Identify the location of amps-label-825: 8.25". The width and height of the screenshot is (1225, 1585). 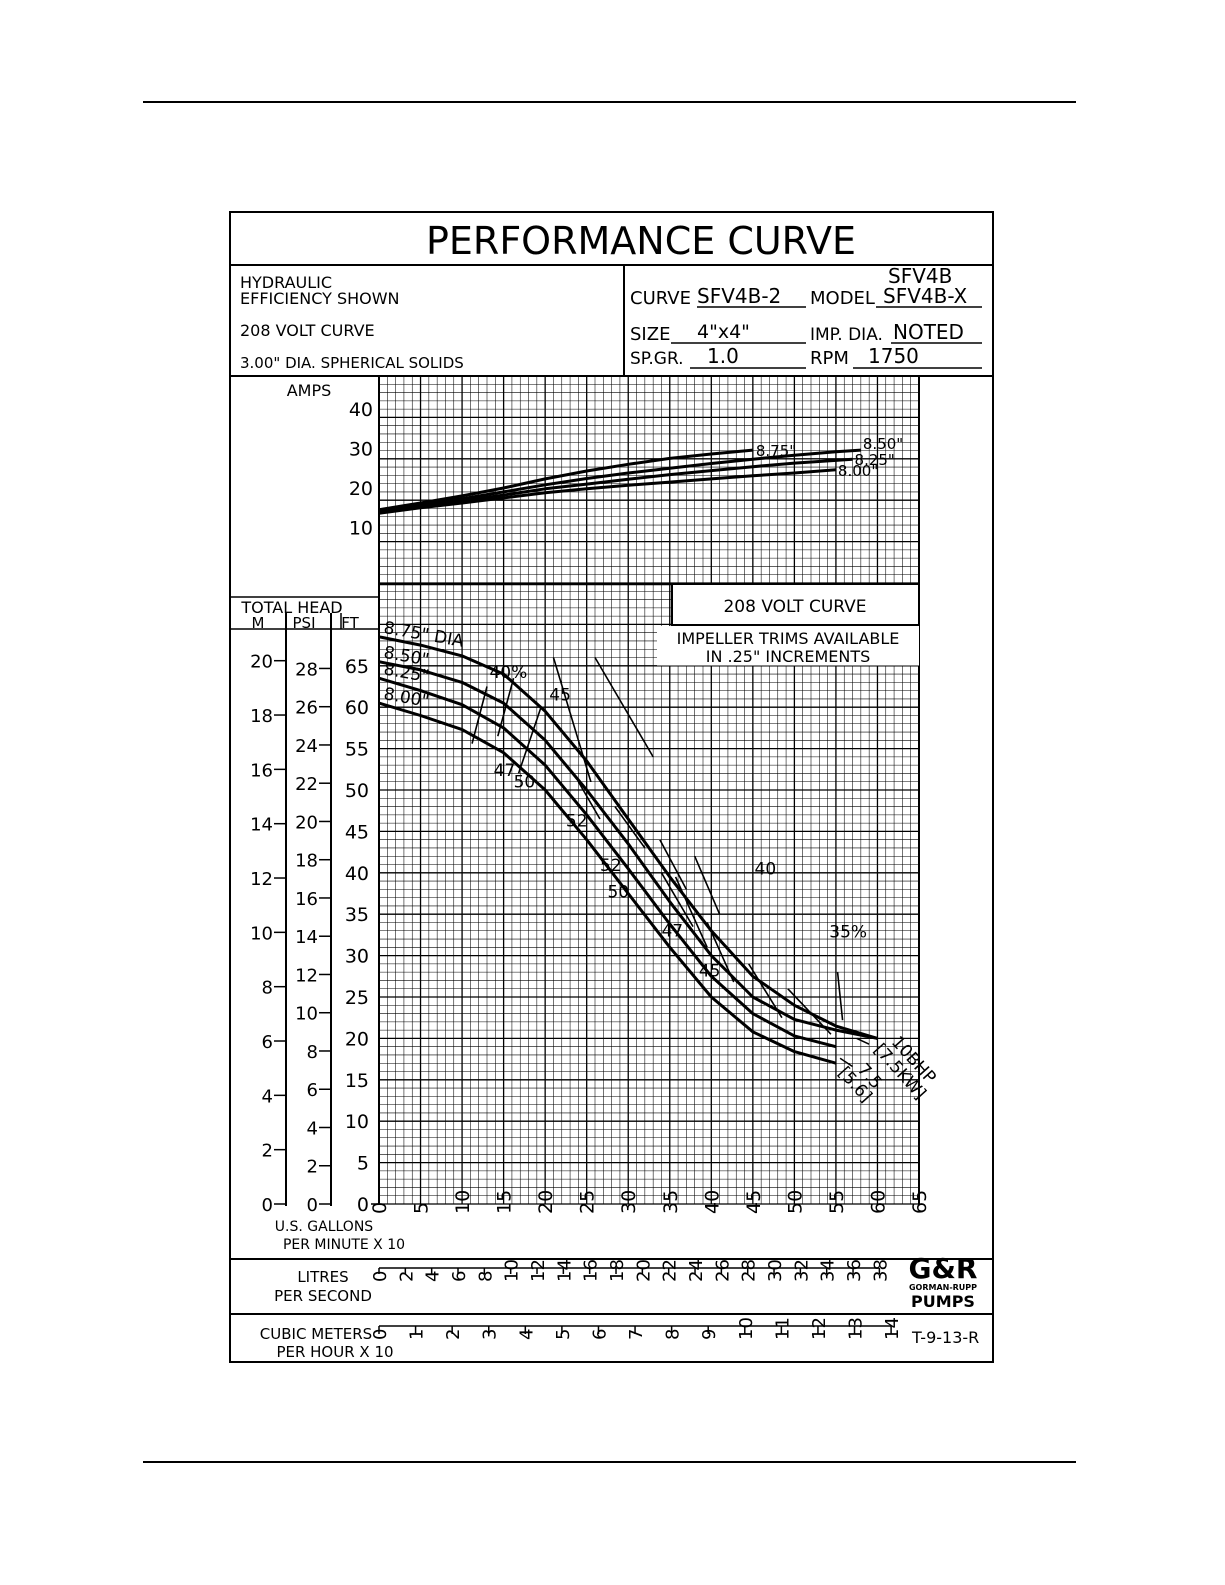
(875, 460).